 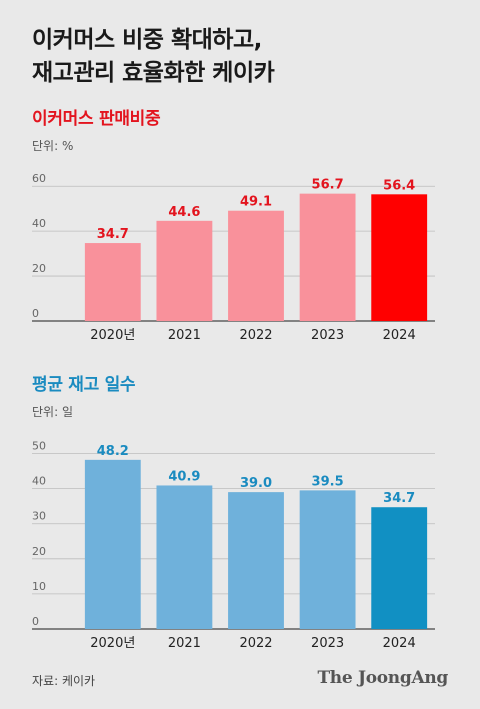 I want to click on chart2-title: 평균 재고 일수, so click(x=84, y=385).